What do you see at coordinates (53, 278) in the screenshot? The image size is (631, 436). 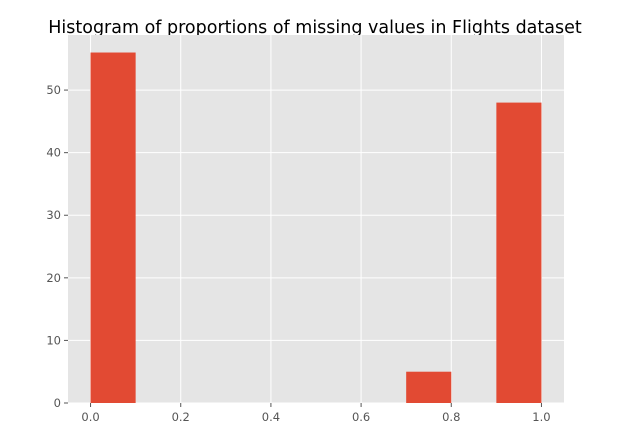 I see `y-tick-label: 20` at bounding box center [53, 278].